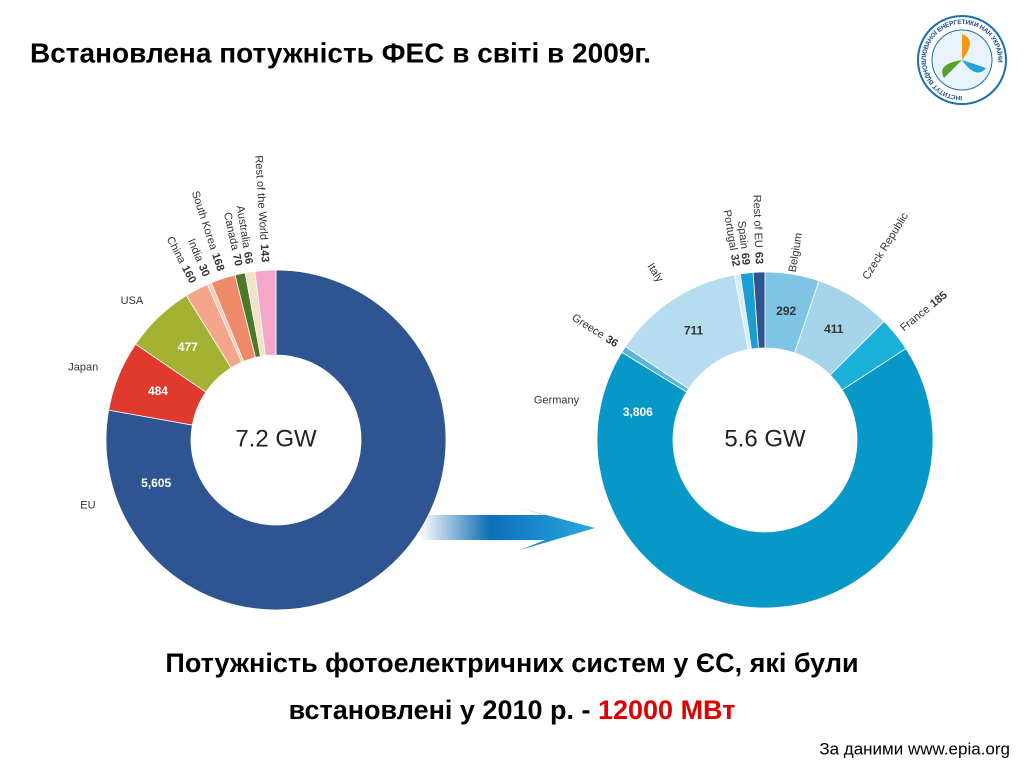  Describe the element at coordinates (260, 197) in the screenshot. I see `category-name: Rest of the World` at that location.